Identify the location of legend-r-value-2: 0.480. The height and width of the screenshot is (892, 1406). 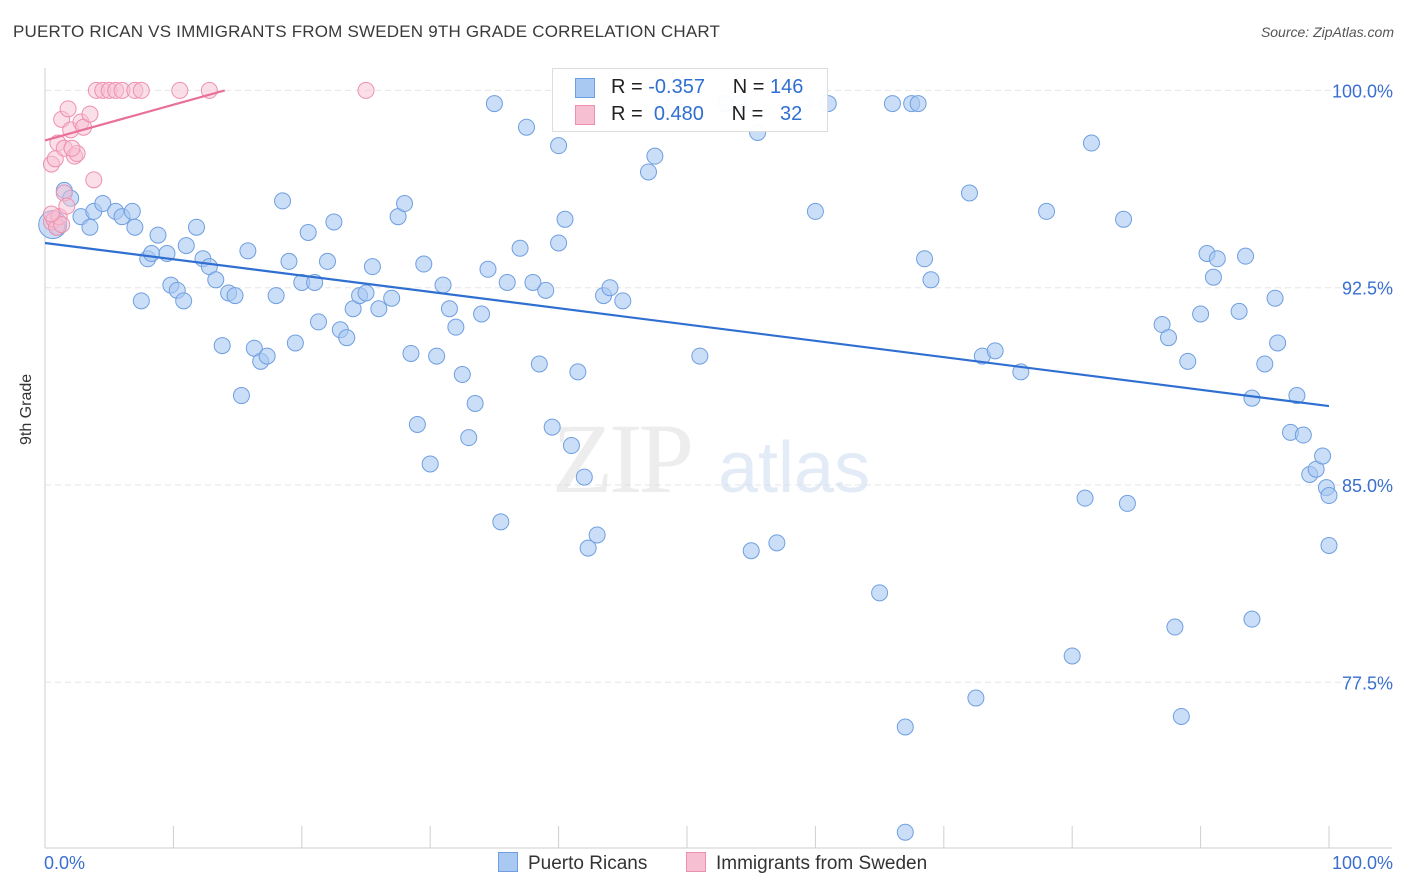
(678, 114).